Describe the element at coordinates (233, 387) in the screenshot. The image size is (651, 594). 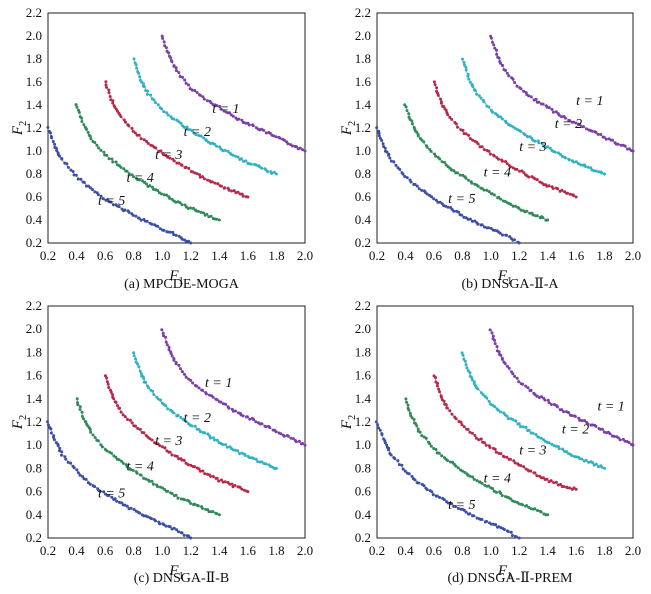
I see `reference-front-line` at that location.